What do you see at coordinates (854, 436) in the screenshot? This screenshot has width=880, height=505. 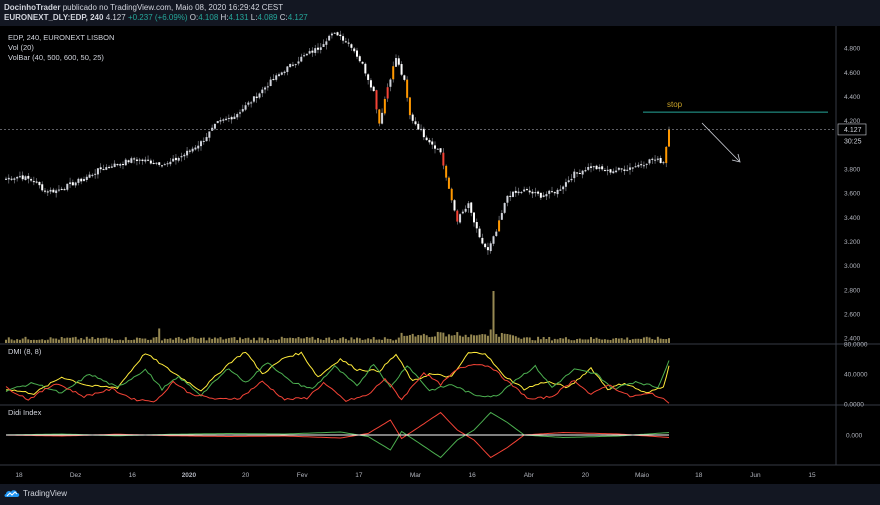 I see `didi-axis-label: 0.000` at bounding box center [854, 436].